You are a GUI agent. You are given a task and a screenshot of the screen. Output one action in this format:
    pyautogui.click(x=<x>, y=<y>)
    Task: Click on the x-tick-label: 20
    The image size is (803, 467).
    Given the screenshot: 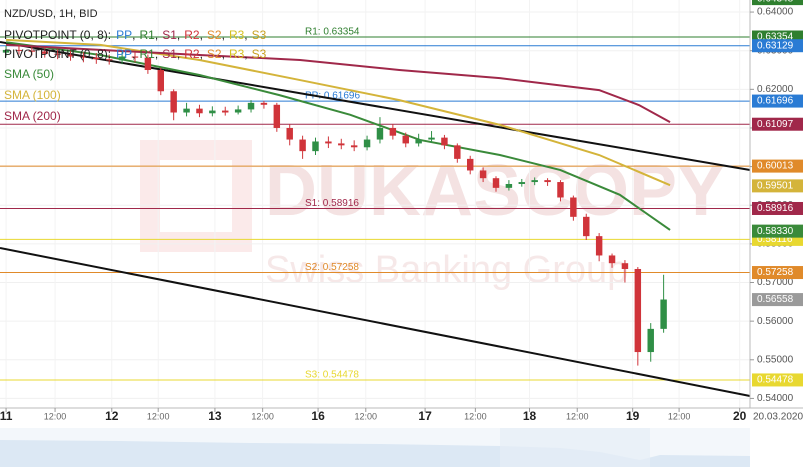 What is the action you would take?
    pyautogui.click(x=740, y=416)
    